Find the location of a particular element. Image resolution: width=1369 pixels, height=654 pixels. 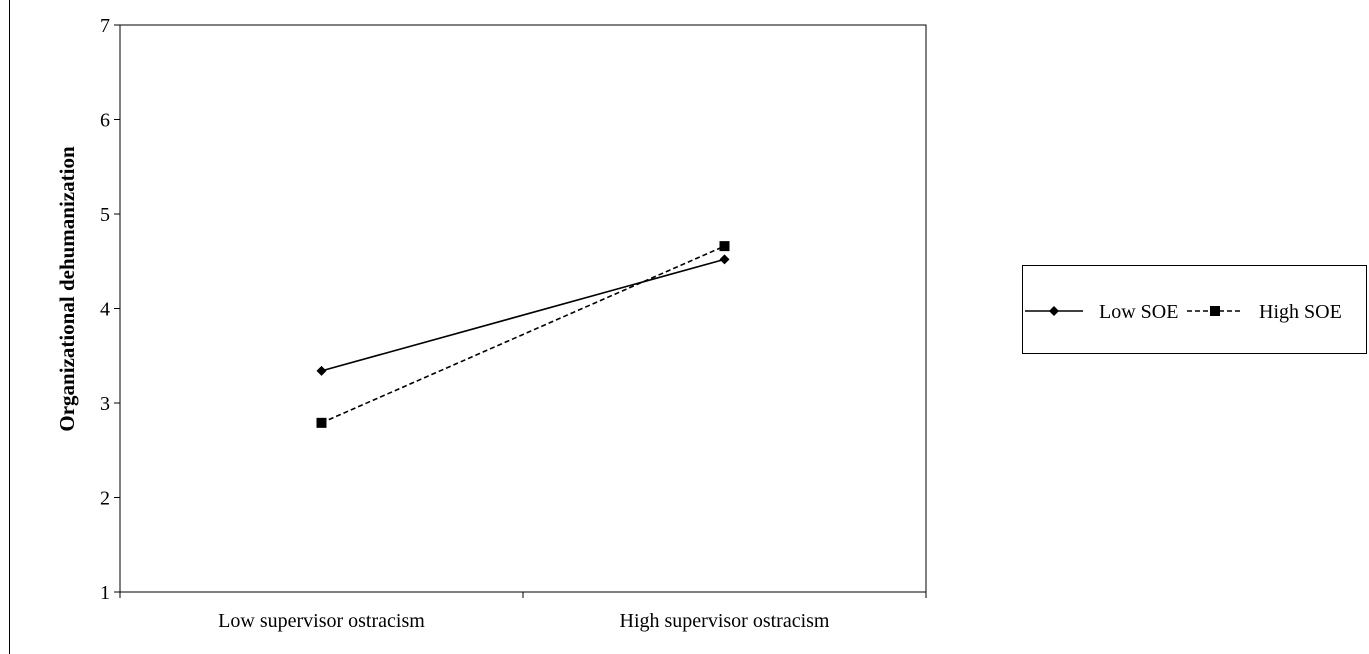

y-tick-label: 6 is located at coordinates (105, 121).